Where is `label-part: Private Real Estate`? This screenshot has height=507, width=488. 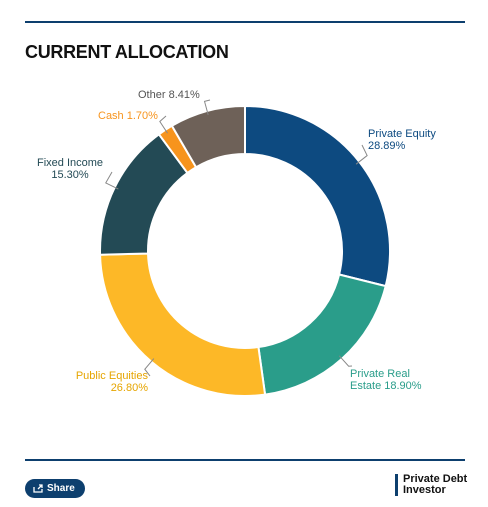
label-part: Private Real Estate is located at coordinates (380, 380).